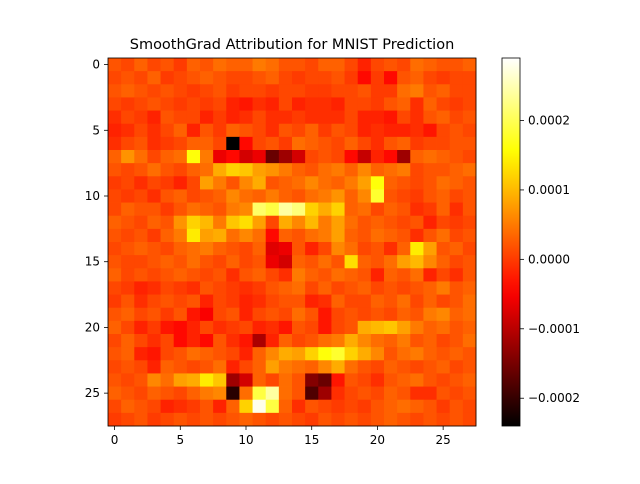  I want to click on colorbar-tick-label: 0.0000, so click(549, 259).